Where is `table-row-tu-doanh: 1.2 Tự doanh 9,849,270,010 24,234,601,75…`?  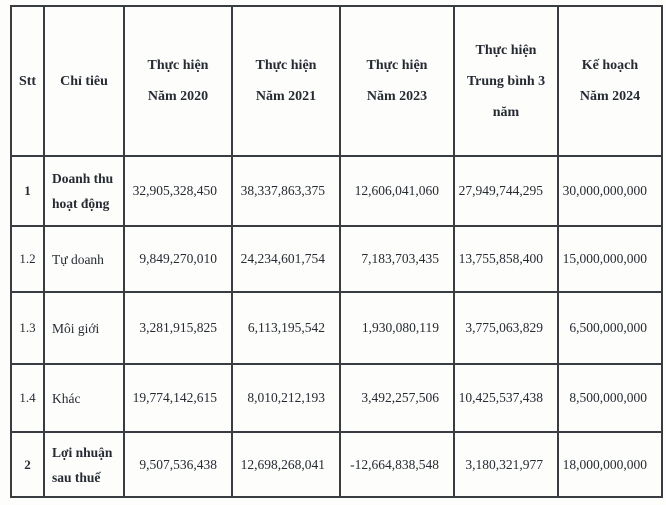
table-row-tu-doanh: 1.2 Tự doanh 9,849,270,010 24,234,601,75… is located at coordinates (336, 259).